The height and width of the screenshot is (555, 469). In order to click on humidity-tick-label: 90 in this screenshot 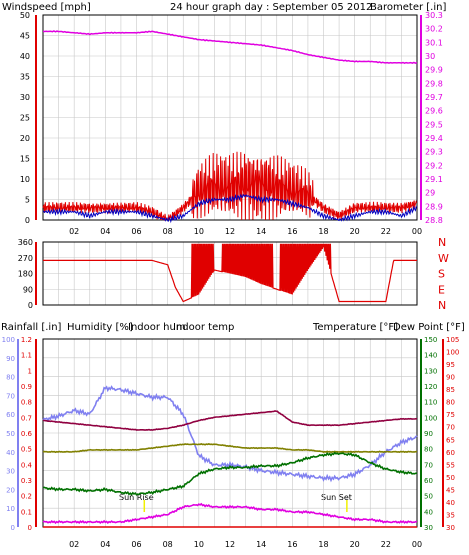, I will do `click(10, 359)`.